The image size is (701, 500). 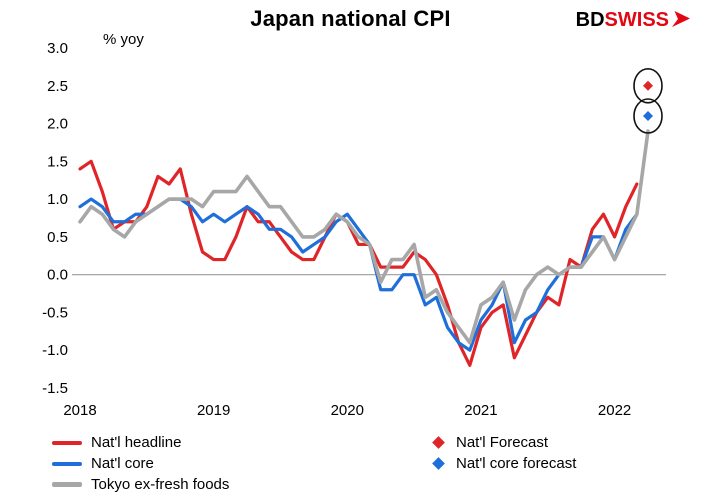 I want to click on logo-arrow-shape, so click(x=681, y=19).